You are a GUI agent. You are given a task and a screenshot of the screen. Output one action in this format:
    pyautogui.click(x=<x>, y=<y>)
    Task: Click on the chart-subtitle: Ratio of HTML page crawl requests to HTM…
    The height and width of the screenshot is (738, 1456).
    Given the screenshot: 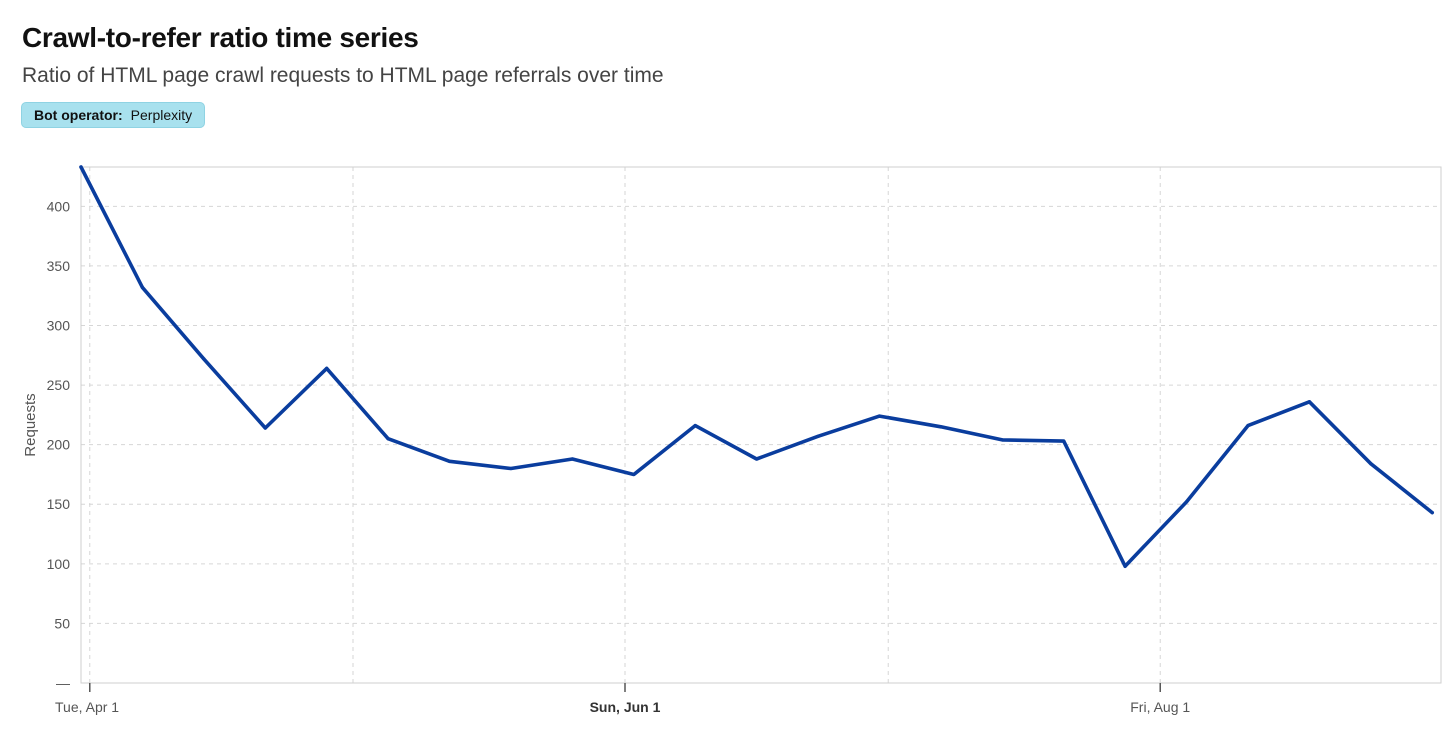 What is the action you would take?
    pyautogui.click(x=343, y=75)
    